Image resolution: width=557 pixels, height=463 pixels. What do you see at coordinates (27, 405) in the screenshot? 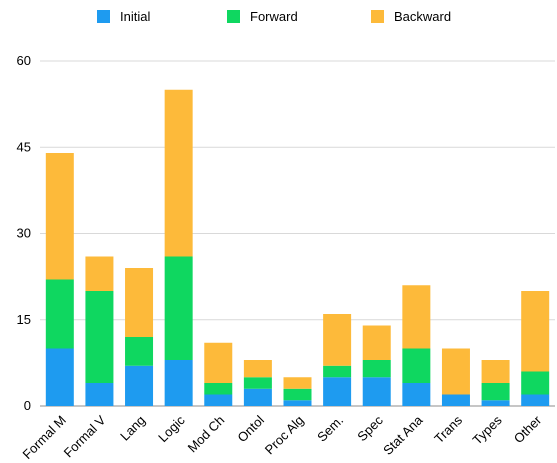
I see `y-tick-label: 0` at bounding box center [27, 405].